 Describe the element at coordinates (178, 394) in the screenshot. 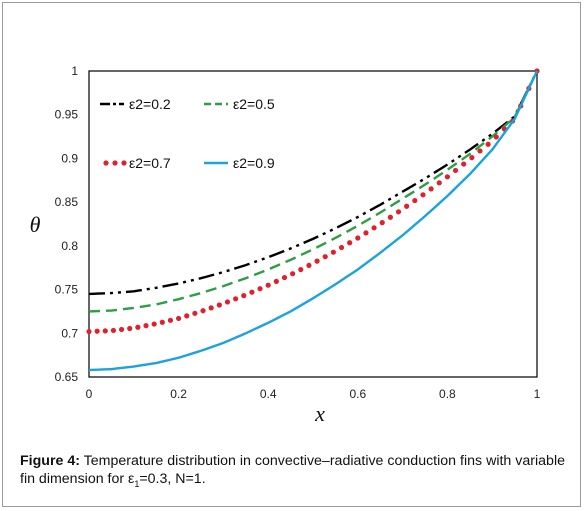

I see `x-tick-label: 0.2` at that location.